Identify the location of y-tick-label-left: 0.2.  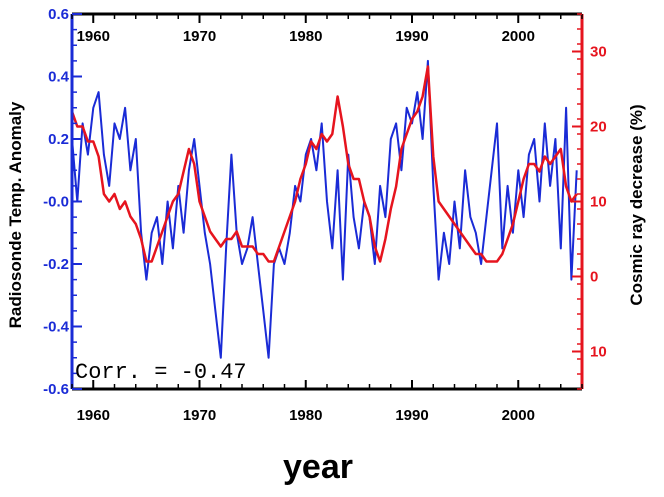
(58, 139).